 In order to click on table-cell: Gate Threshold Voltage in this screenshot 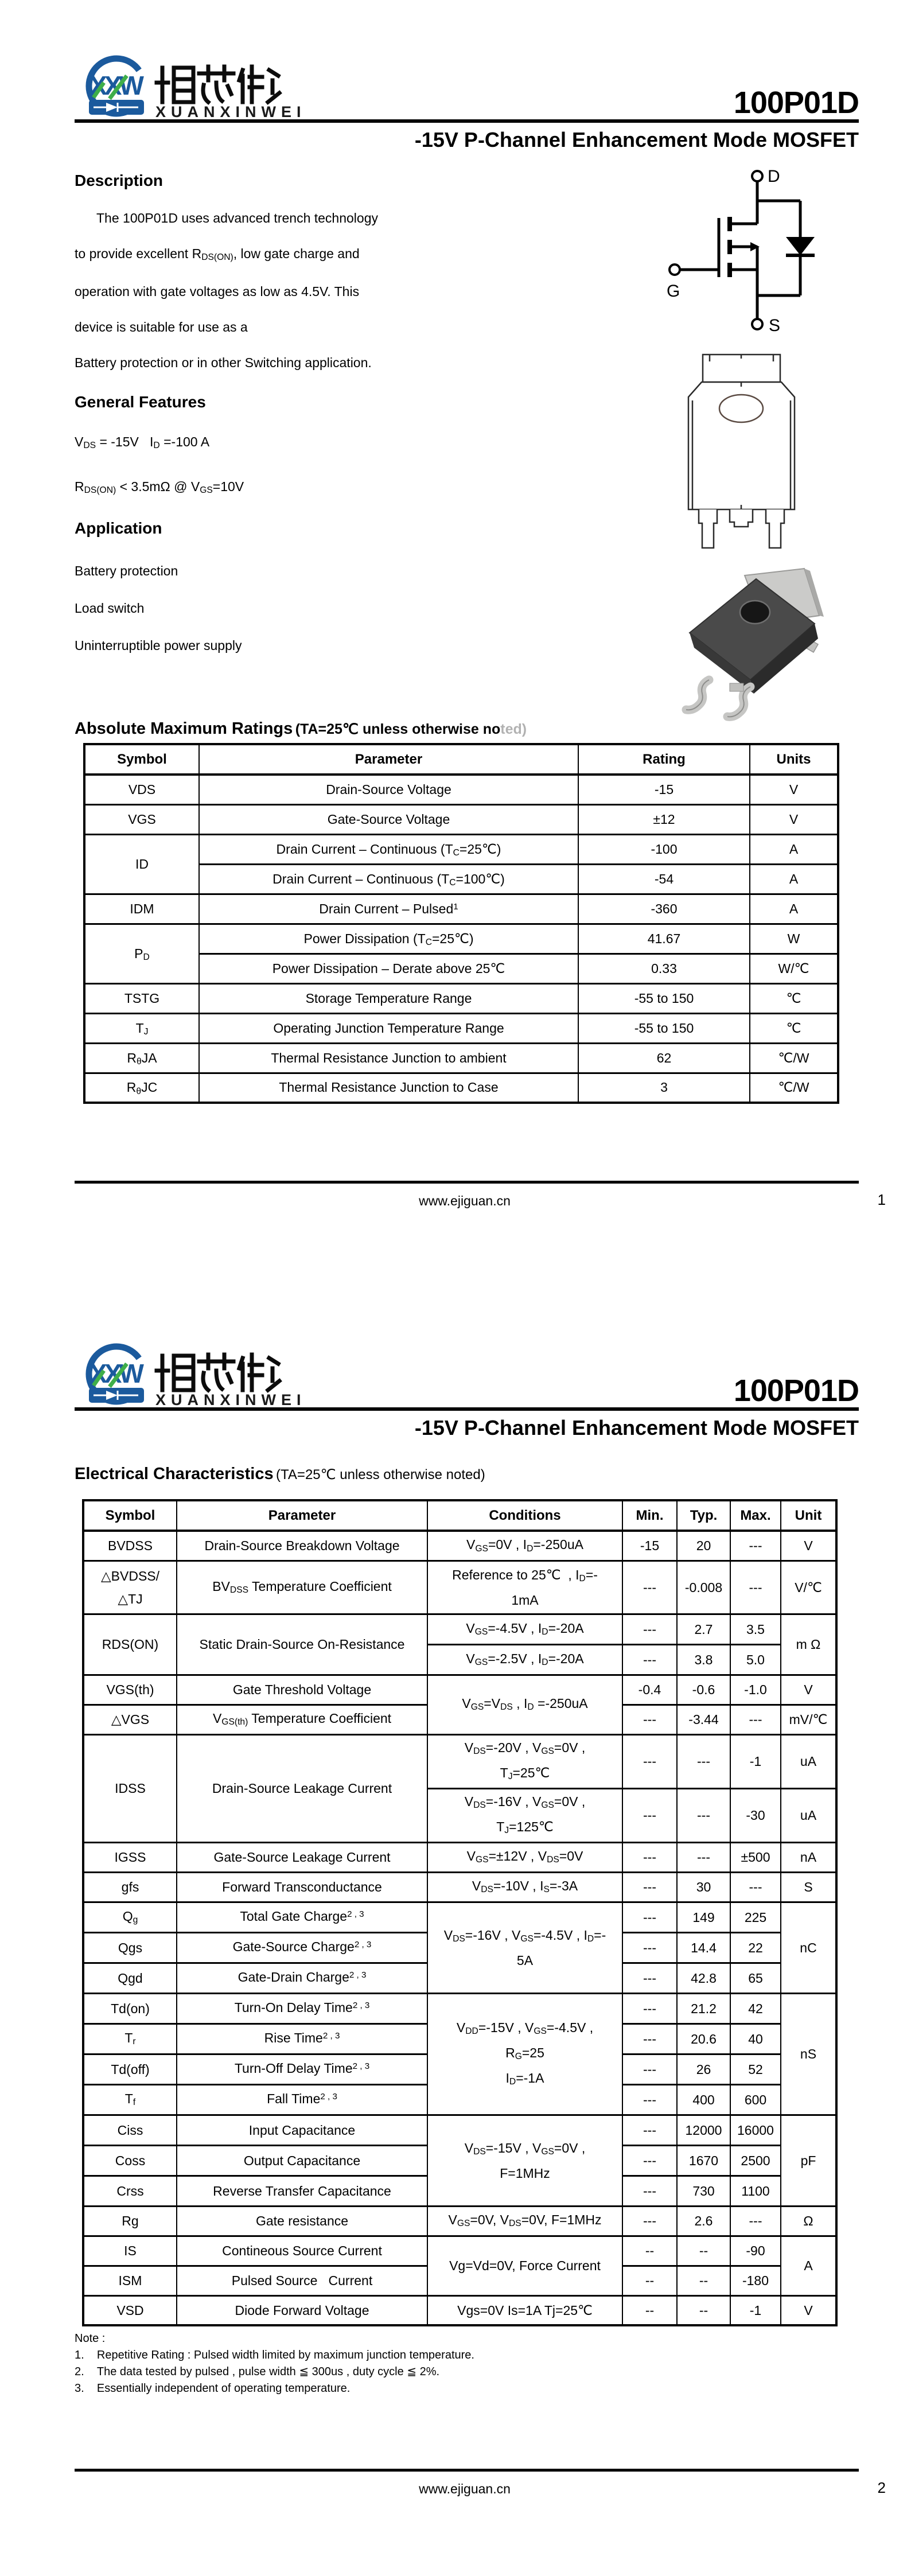, I will do `click(302, 1690)`.